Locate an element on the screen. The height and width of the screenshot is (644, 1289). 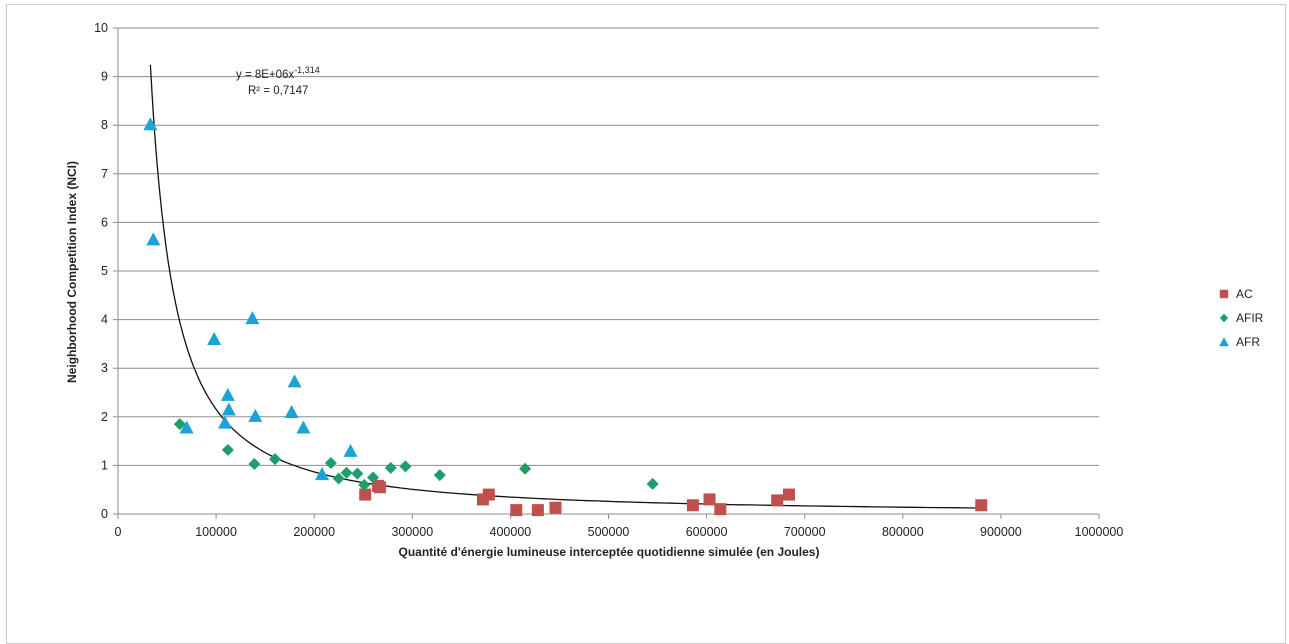
legend: AC AFIR AFR is located at coordinates (1241, 318).